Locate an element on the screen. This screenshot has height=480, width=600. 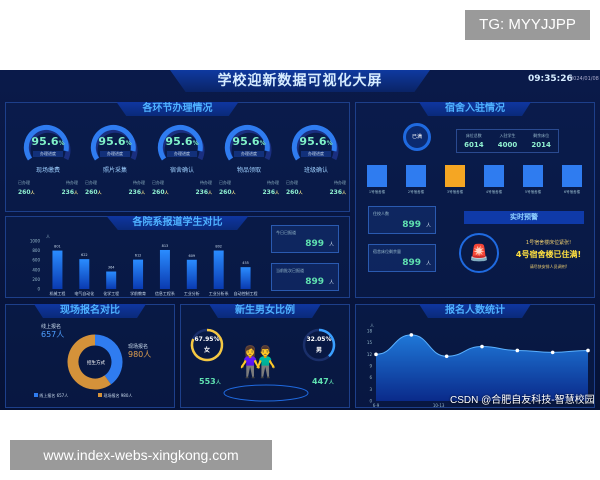
stage-gauge: 95.6% 办理进度 班级确认 已办理 待办理 260人 236人 is located at coordinates (316, 158).